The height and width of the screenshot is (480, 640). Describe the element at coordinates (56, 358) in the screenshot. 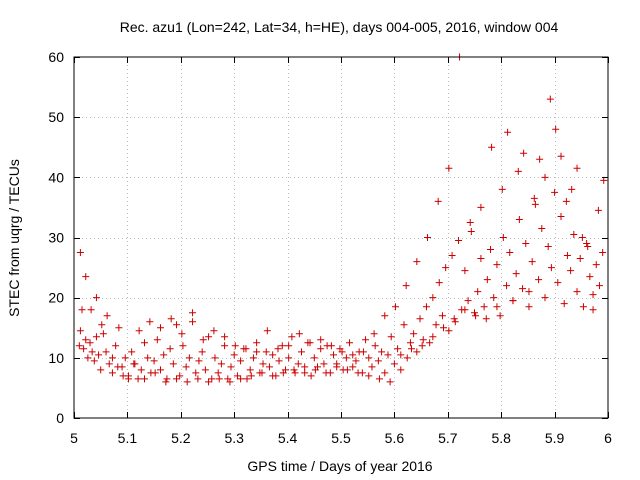

I see `y-tick-label: 10` at that location.